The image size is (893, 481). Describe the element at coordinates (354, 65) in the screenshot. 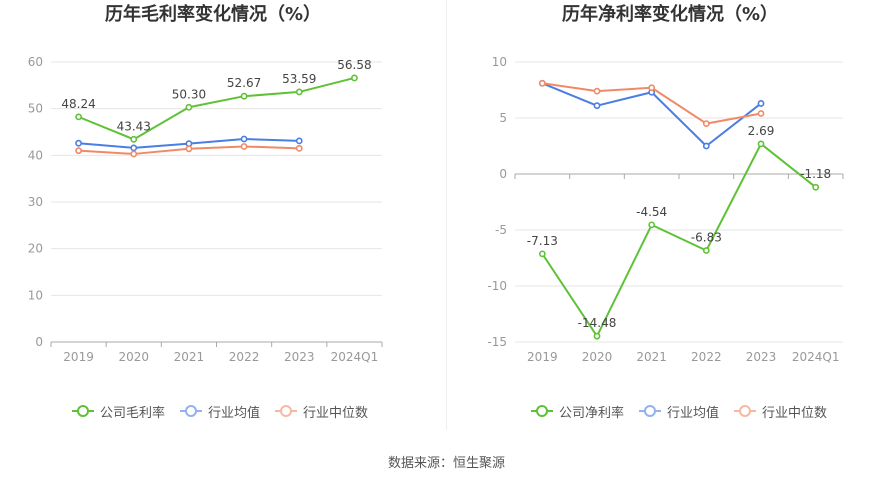

I see `company-value-label: 56.58` at that location.